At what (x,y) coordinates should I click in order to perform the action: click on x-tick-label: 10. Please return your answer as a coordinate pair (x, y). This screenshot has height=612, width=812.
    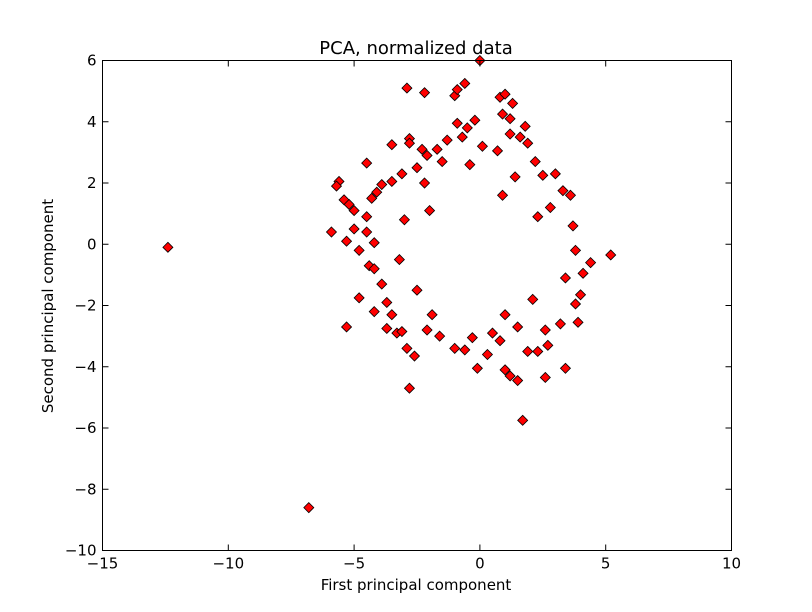
    Looking at the image, I should click on (731, 564).